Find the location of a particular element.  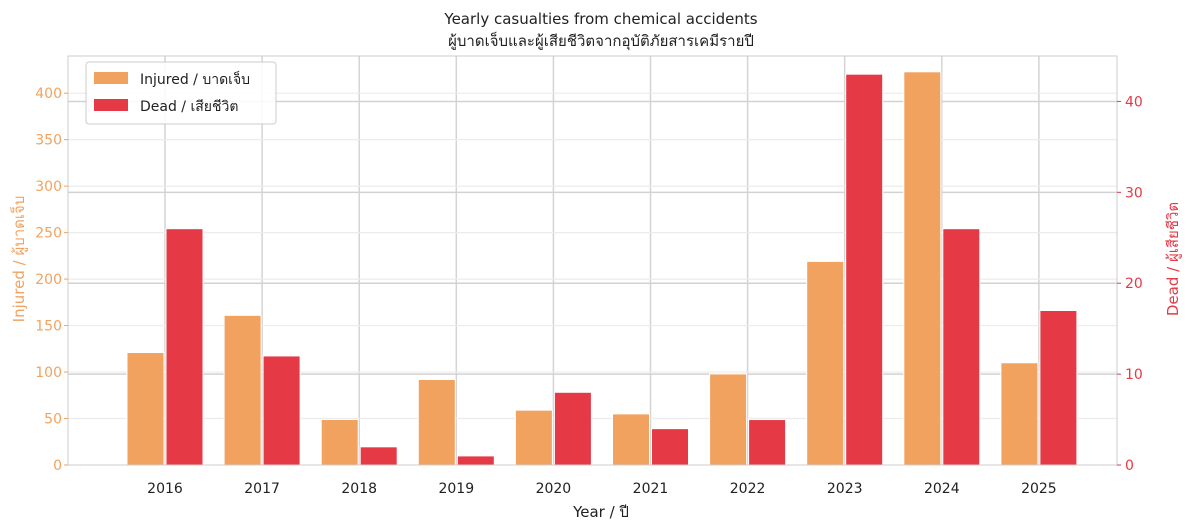

x-tick-label: 2017 is located at coordinates (262, 489).